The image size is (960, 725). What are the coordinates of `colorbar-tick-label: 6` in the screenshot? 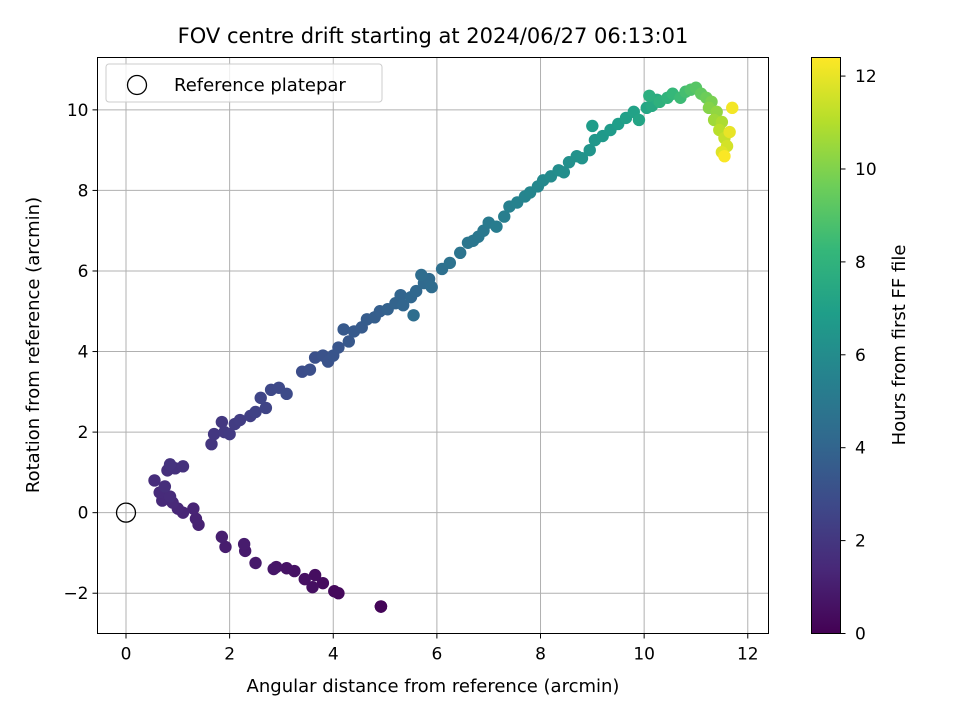 It's located at (860, 356).